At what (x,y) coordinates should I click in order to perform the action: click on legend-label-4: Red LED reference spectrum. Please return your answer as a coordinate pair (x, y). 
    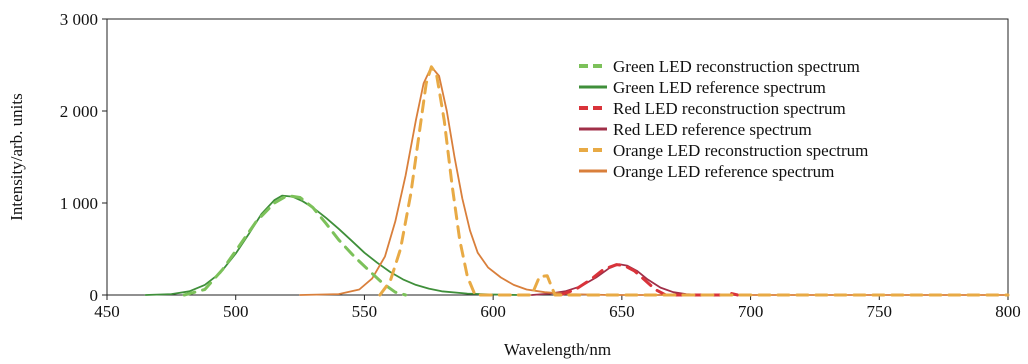
    Looking at the image, I should click on (712, 129).